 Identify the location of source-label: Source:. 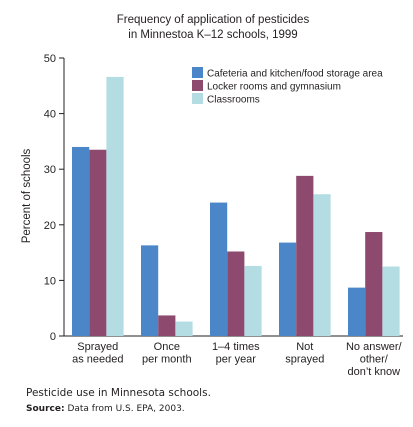
(45, 409).